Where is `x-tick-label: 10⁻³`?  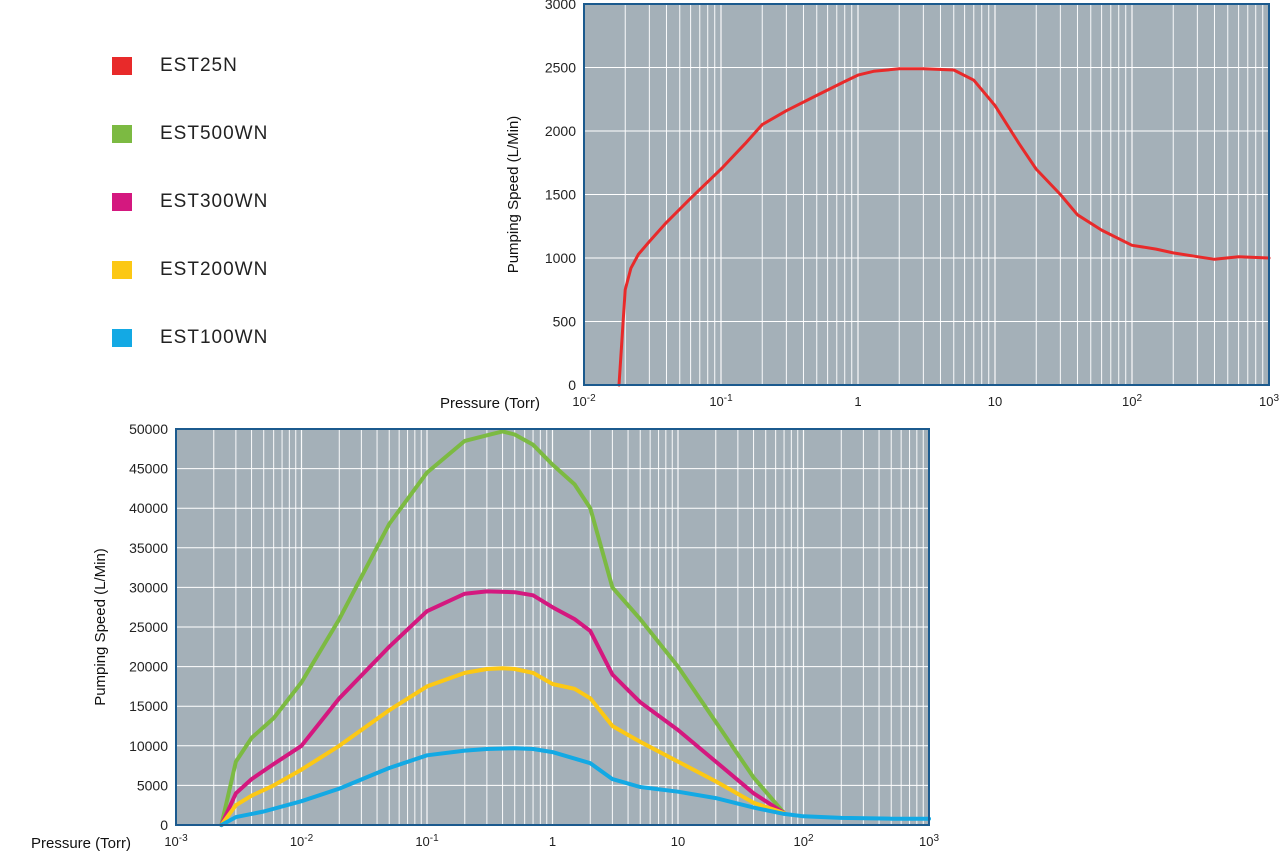
x-tick-label: 10⁻³ is located at coordinates (176, 841).